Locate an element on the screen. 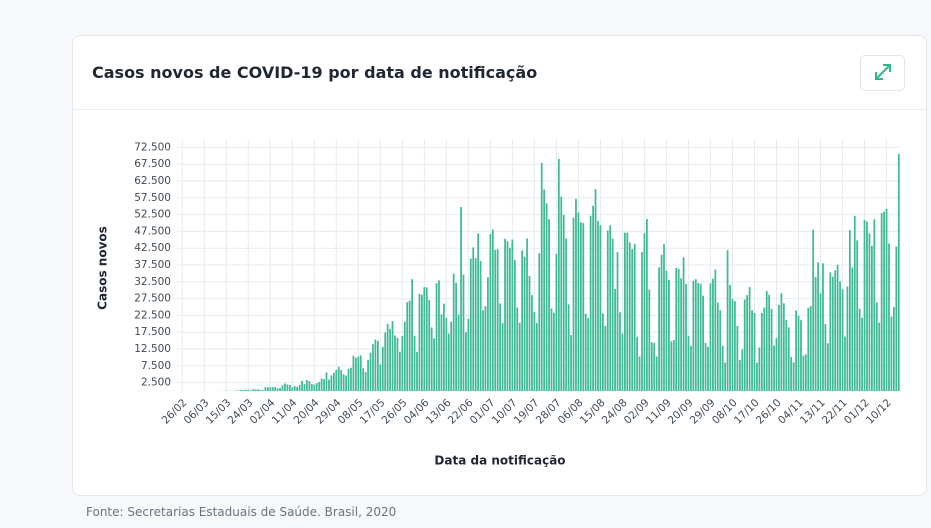 This screenshot has height=528, width=931. expand-button is located at coordinates (882, 73).